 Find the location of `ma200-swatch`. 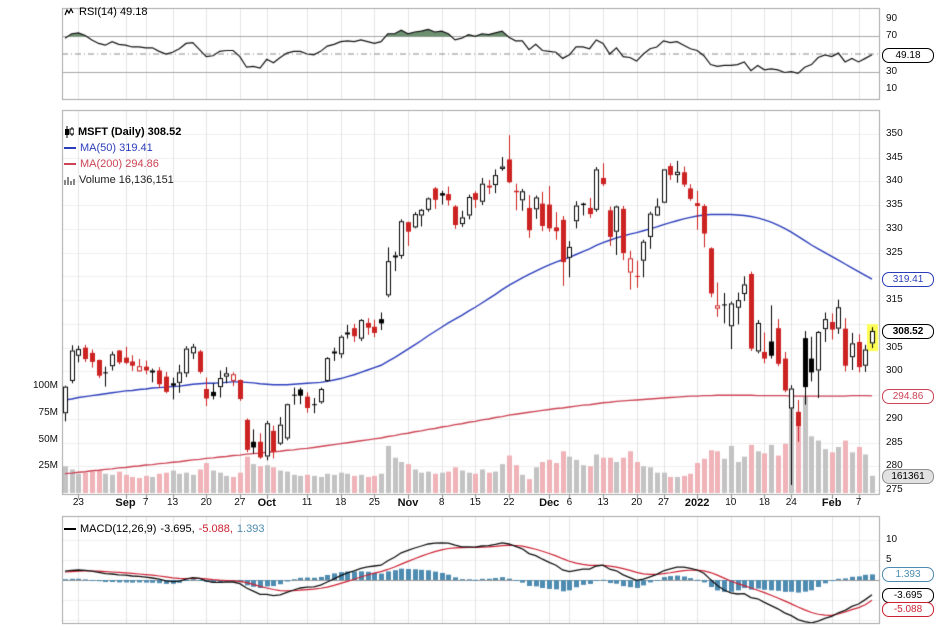

ma200-swatch is located at coordinates (70, 164).